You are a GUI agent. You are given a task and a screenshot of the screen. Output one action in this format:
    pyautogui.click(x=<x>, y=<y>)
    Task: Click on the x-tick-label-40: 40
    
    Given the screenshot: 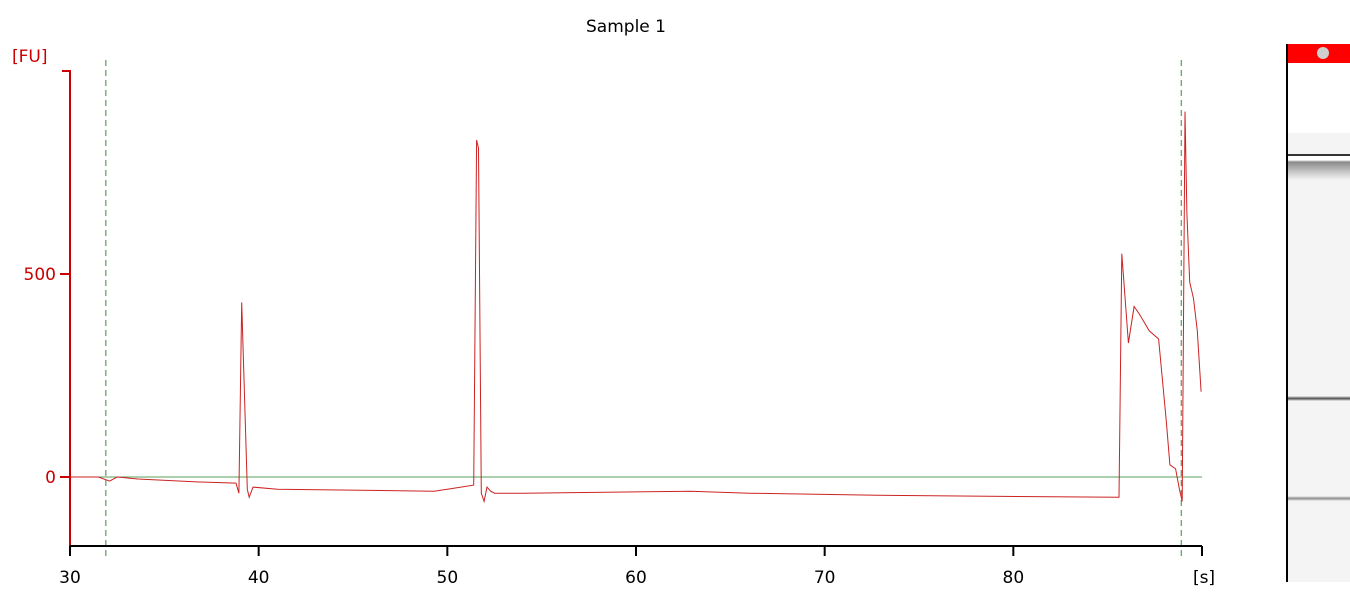 What is the action you would take?
    pyautogui.click(x=259, y=578)
    